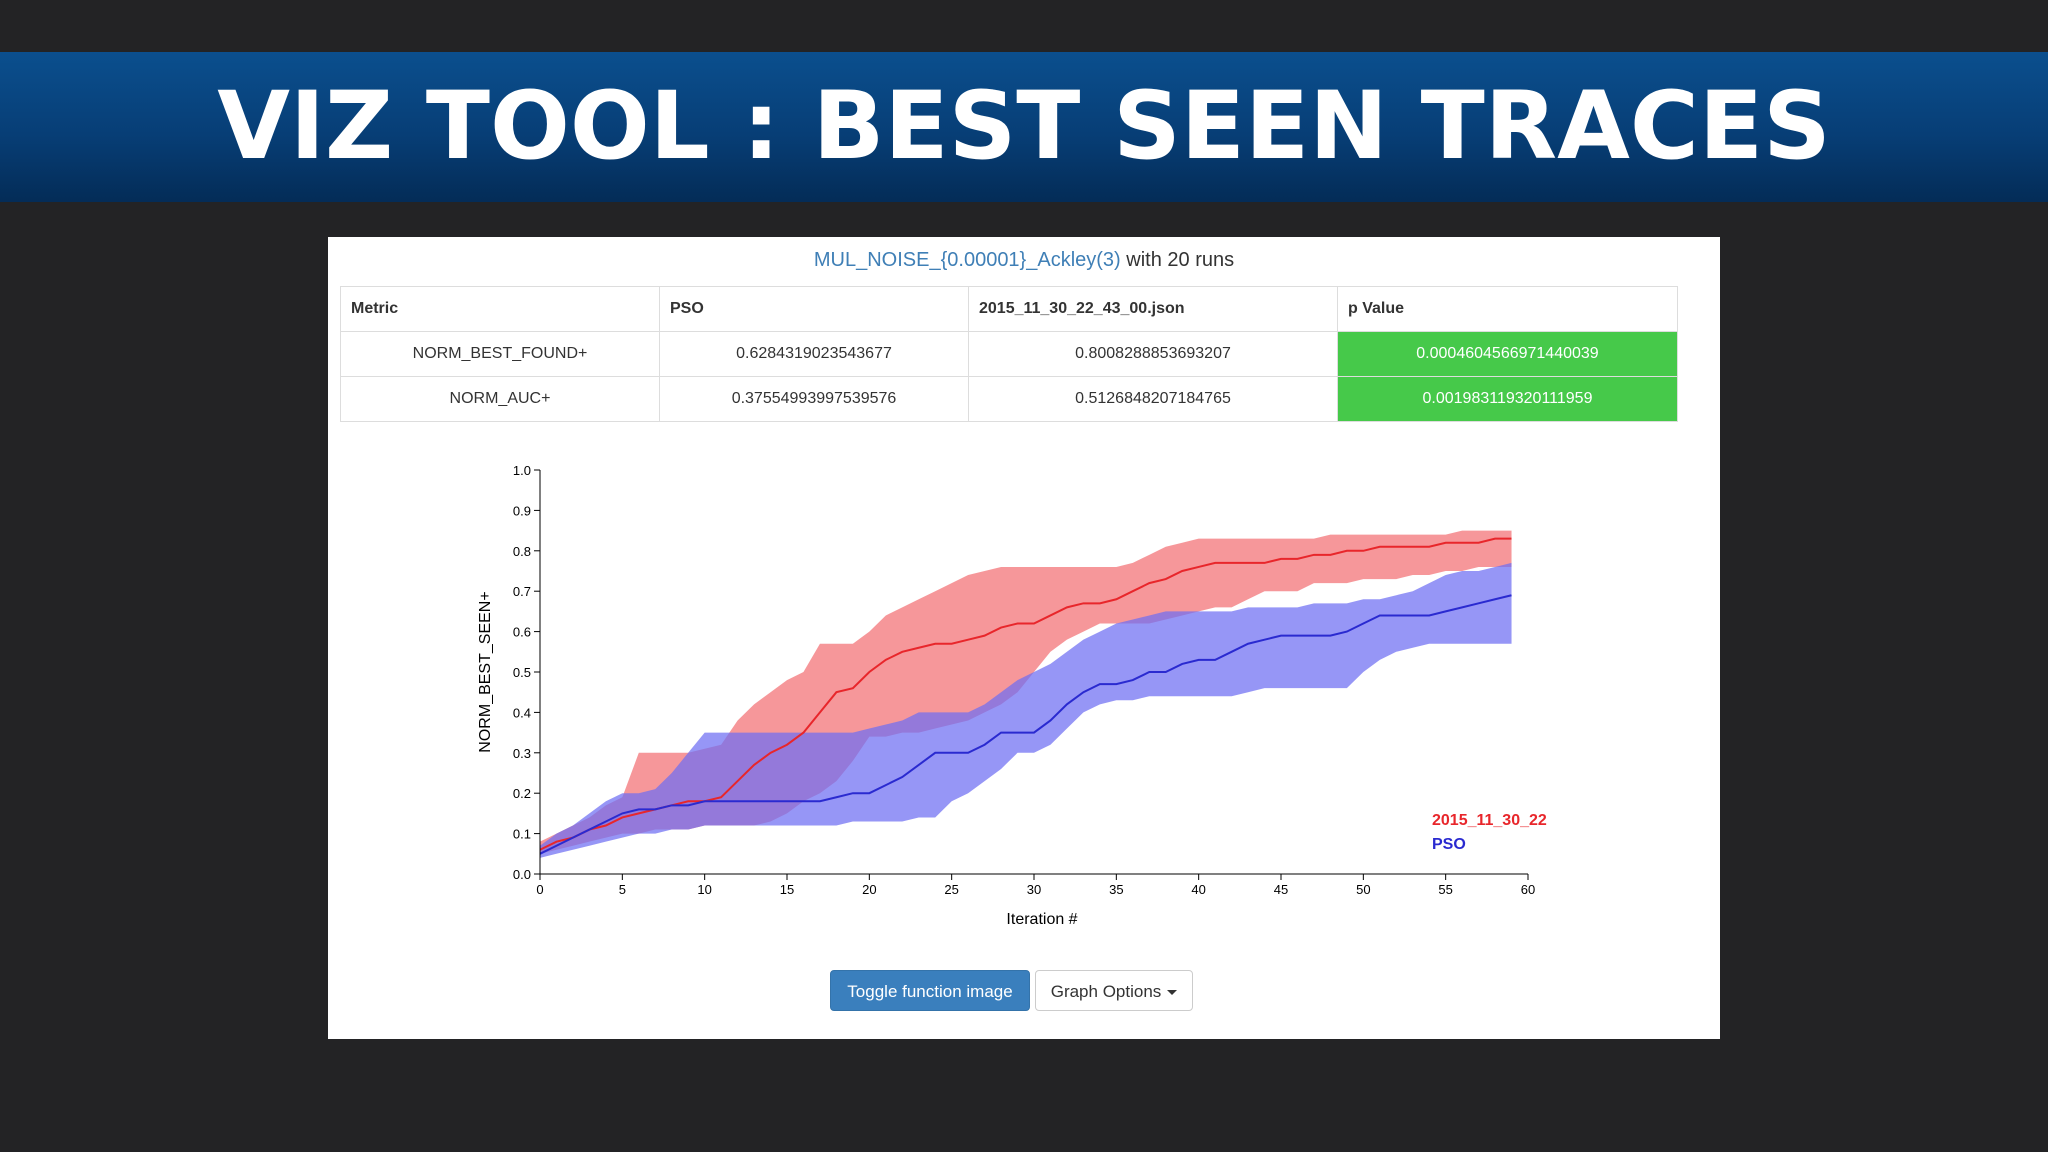 Image resolution: width=2048 pixels, height=1152 pixels. Describe the element at coordinates (539, 889) in the screenshot. I see `x-tick-label: 0` at that location.